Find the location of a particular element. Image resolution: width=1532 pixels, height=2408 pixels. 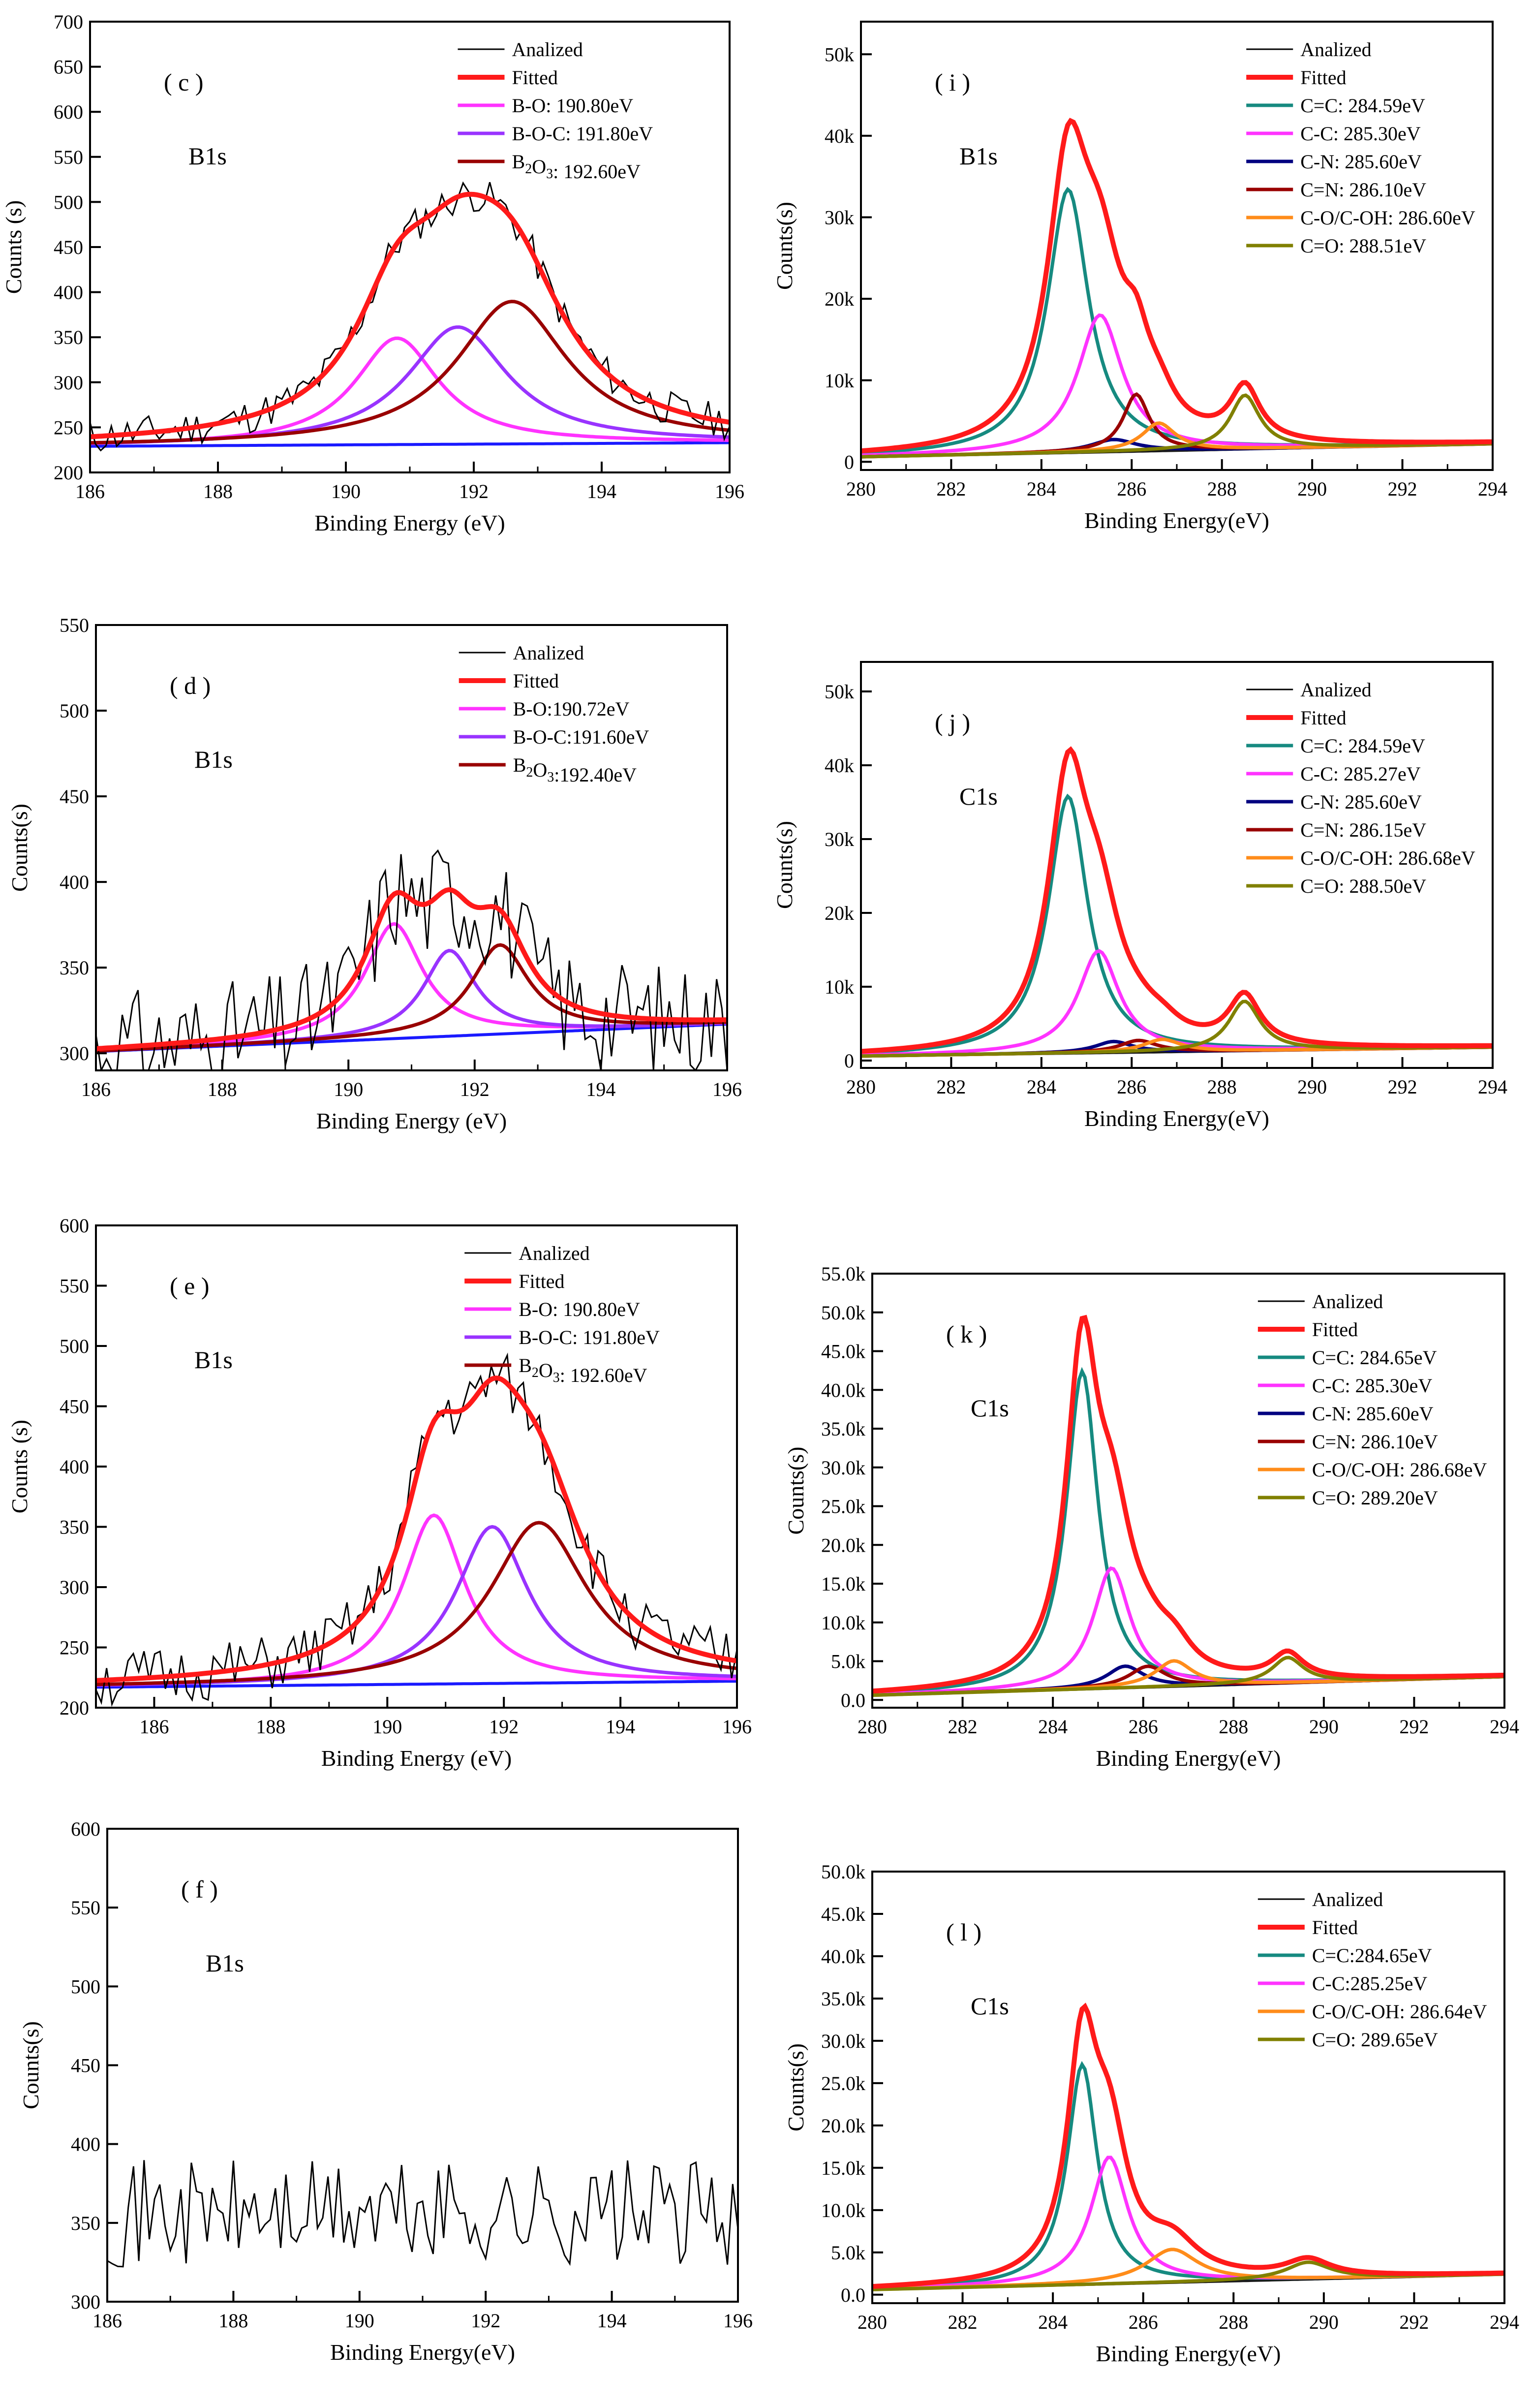

y-tick-label: 600 is located at coordinates (74, 1226).